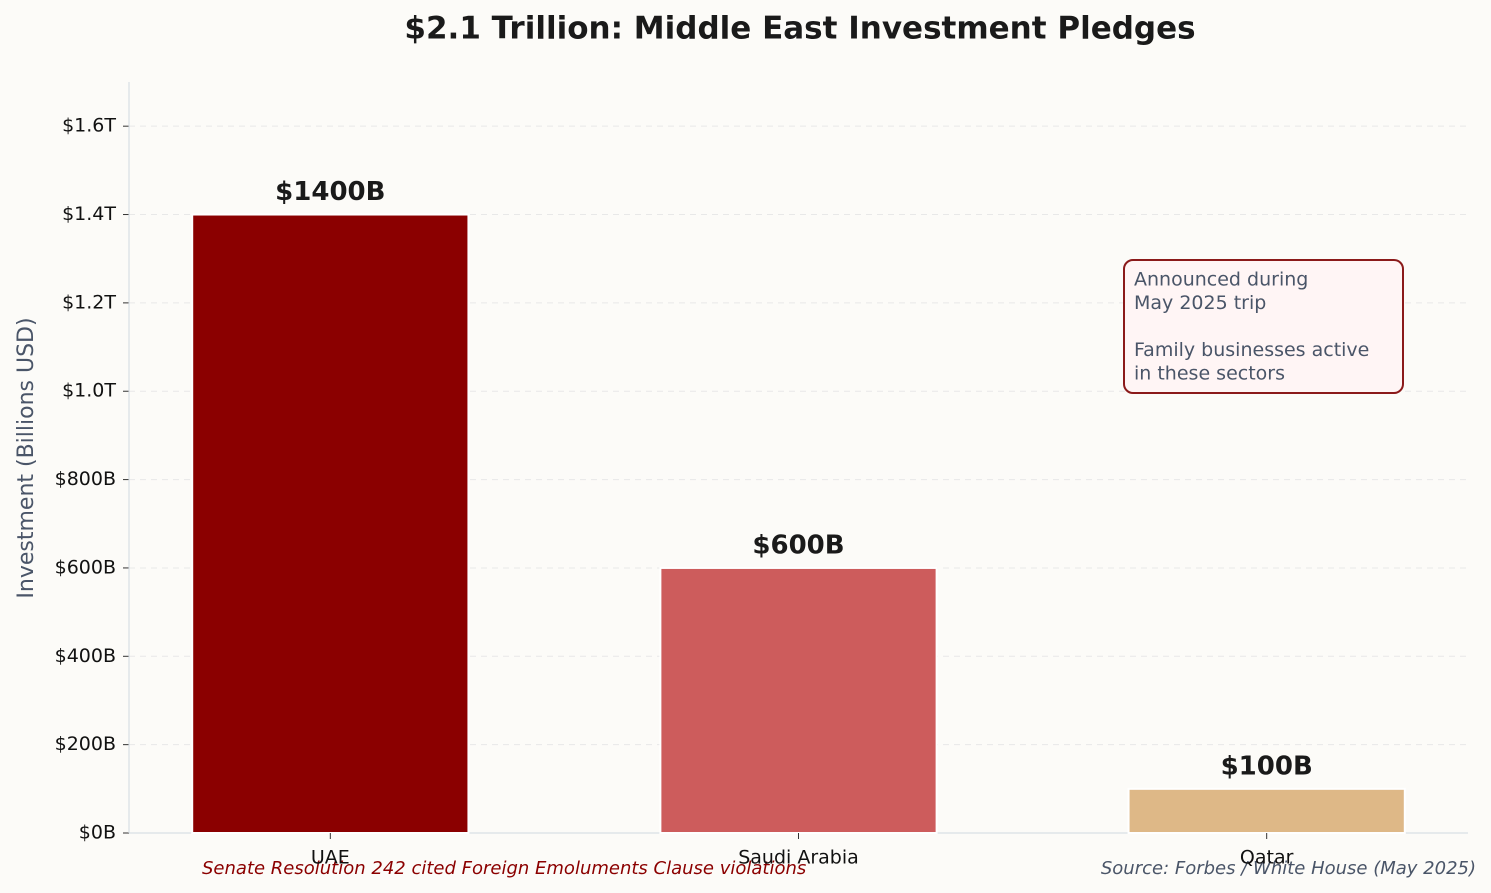 This screenshot has height=893, width=1491. I want to click on annotation-text: Family businesses active, so click(1251, 350).